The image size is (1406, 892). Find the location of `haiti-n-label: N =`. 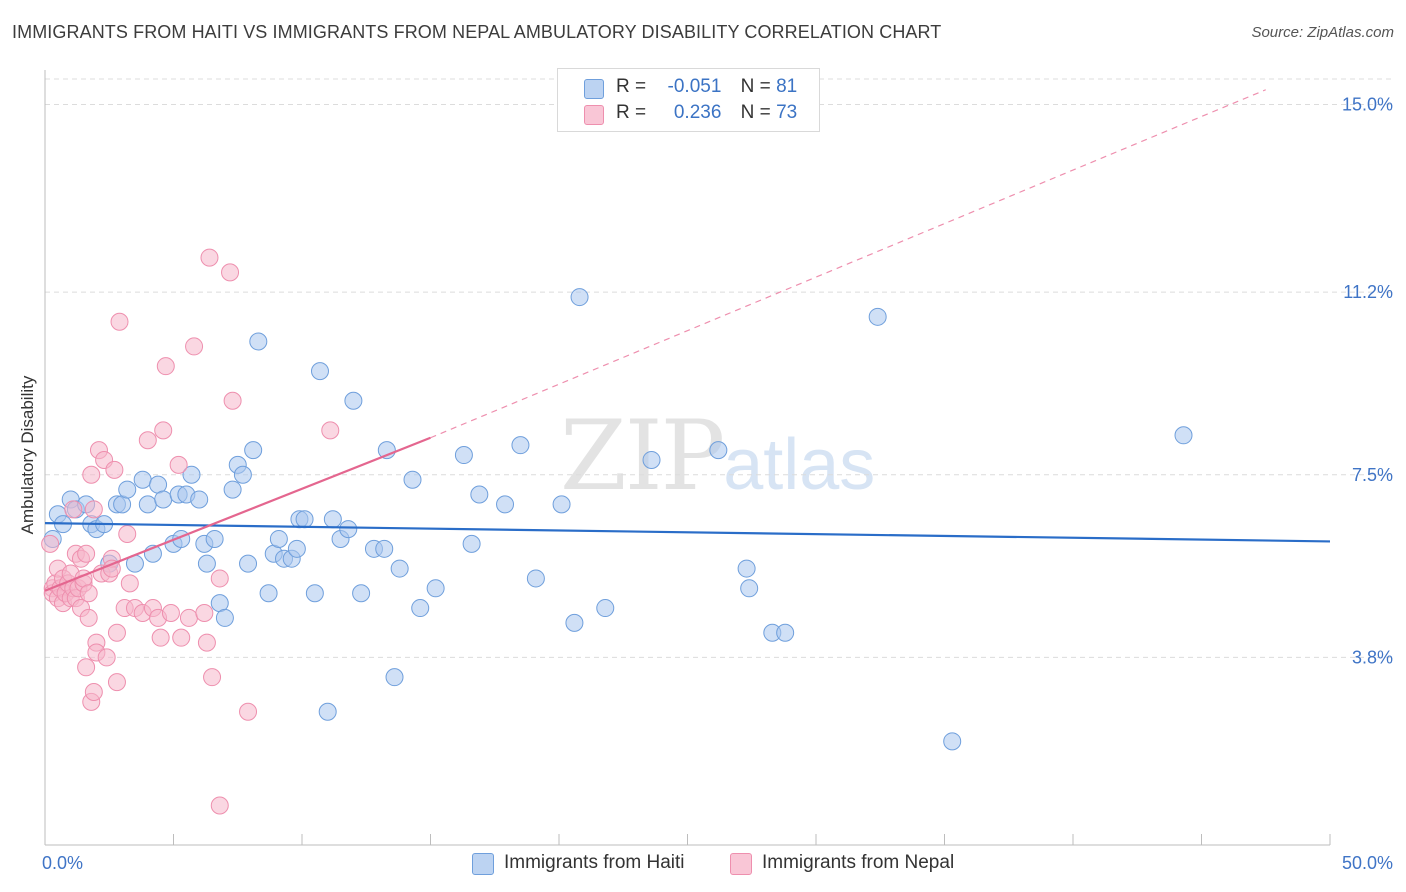

haiti-n-label: N = is located at coordinates (755, 86).